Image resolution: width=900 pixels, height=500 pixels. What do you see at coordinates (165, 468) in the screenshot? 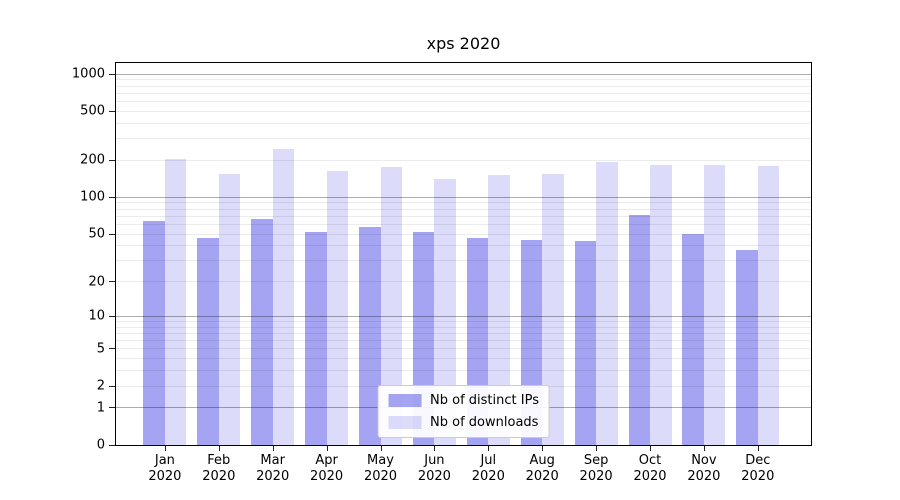
I see `x-tick-label-jan: Jan 2020` at bounding box center [165, 468].